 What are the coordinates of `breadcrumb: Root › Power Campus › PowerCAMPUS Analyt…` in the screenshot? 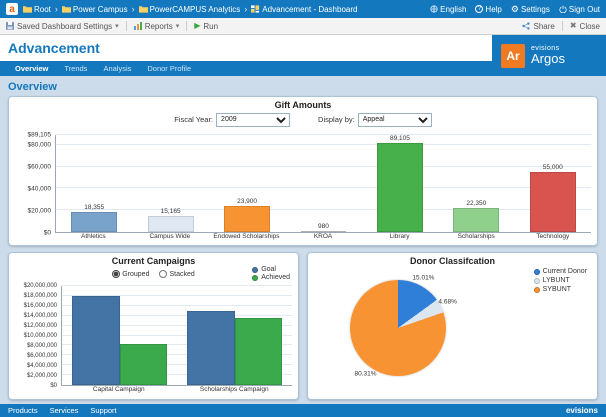 It's located at (224, 9).